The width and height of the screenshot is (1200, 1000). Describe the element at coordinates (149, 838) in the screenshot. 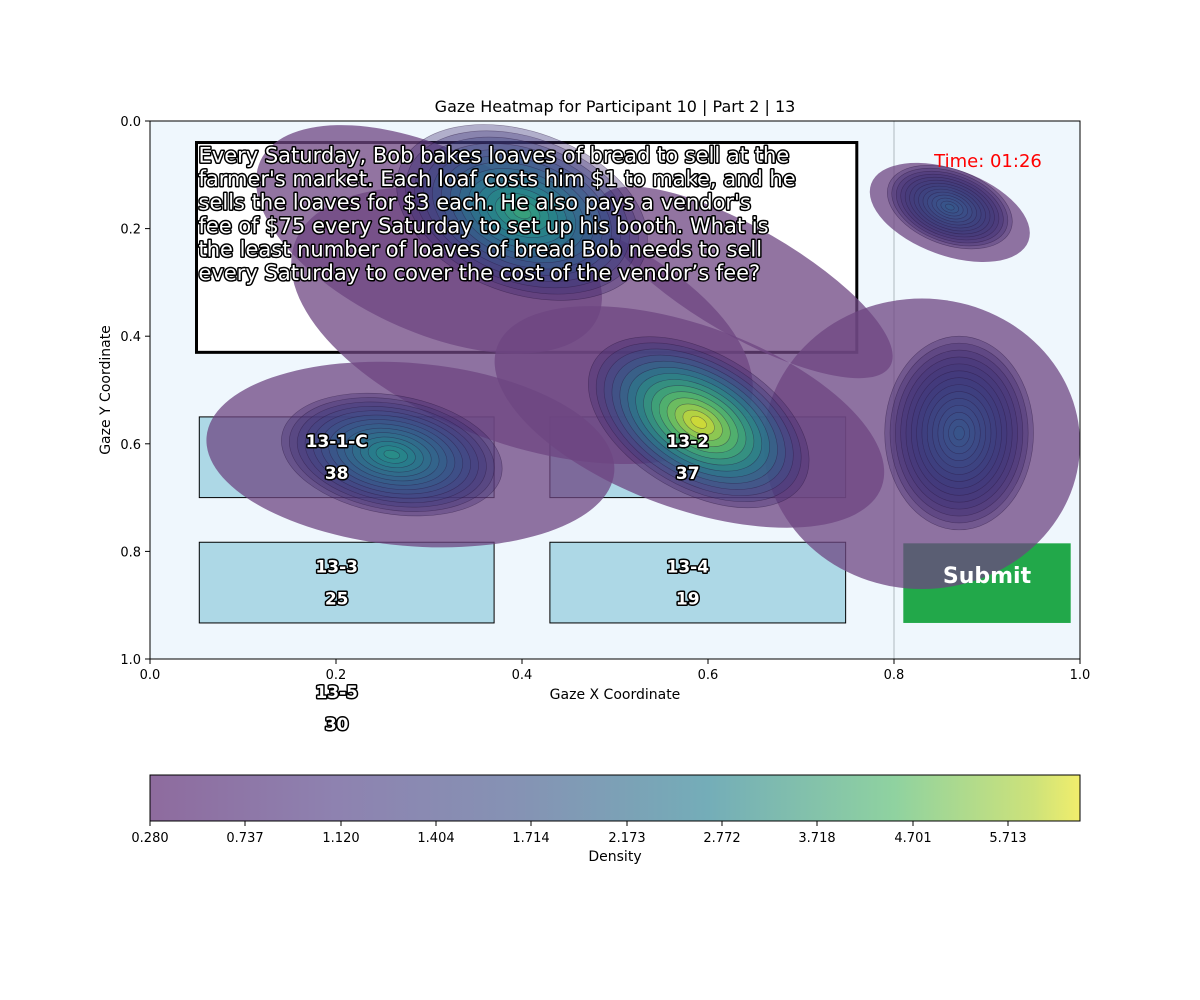

I see `colorbar-tick-label: 0.280` at that location.